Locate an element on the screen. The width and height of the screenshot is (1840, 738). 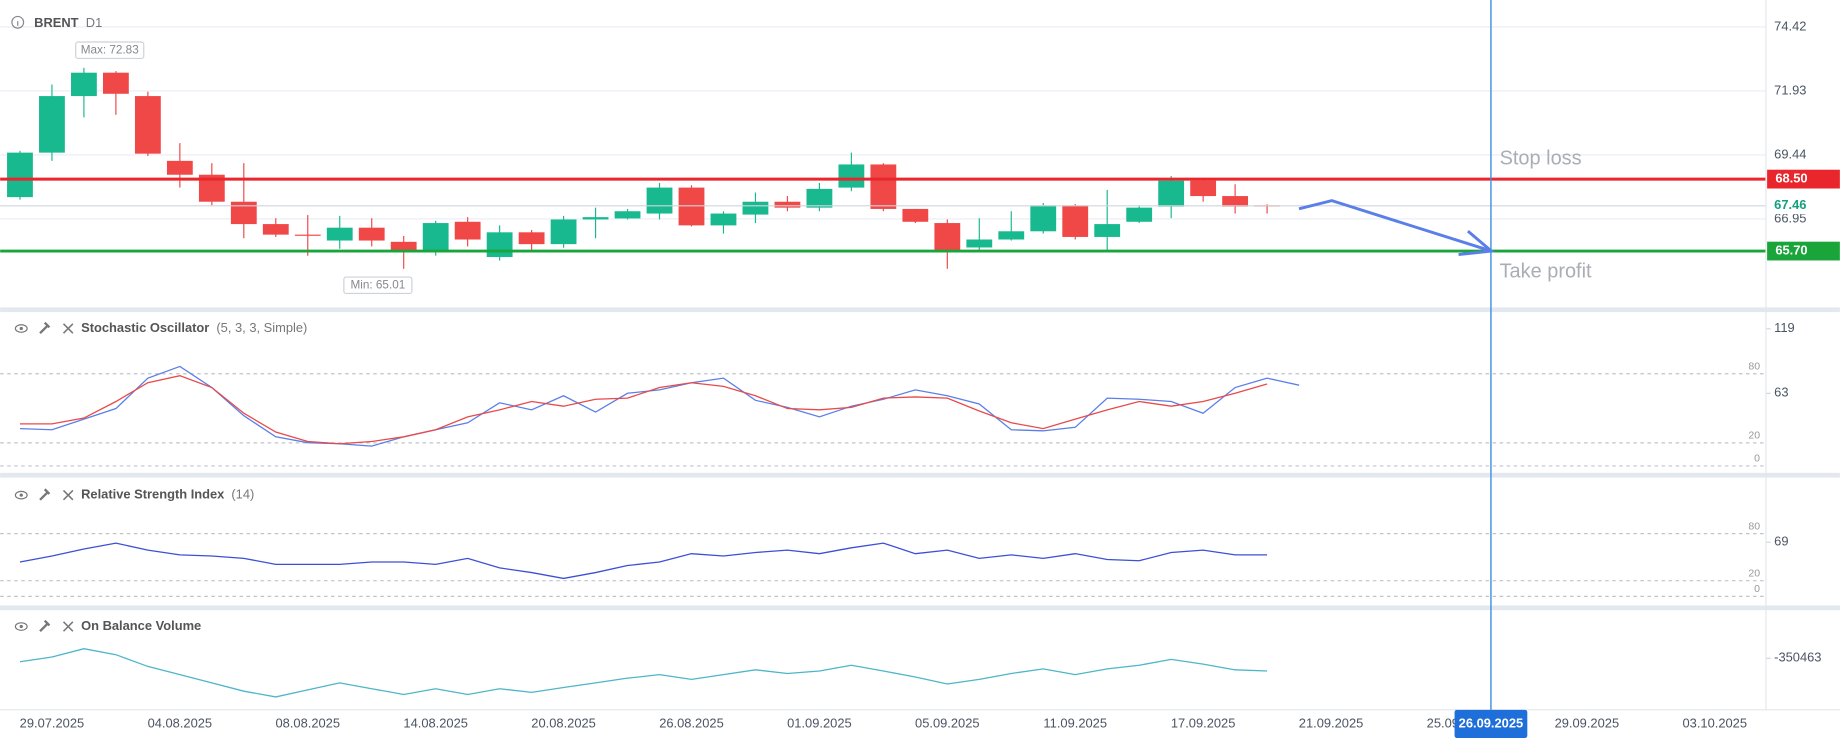
symbol: BRENT is located at coordinates (56, 22).